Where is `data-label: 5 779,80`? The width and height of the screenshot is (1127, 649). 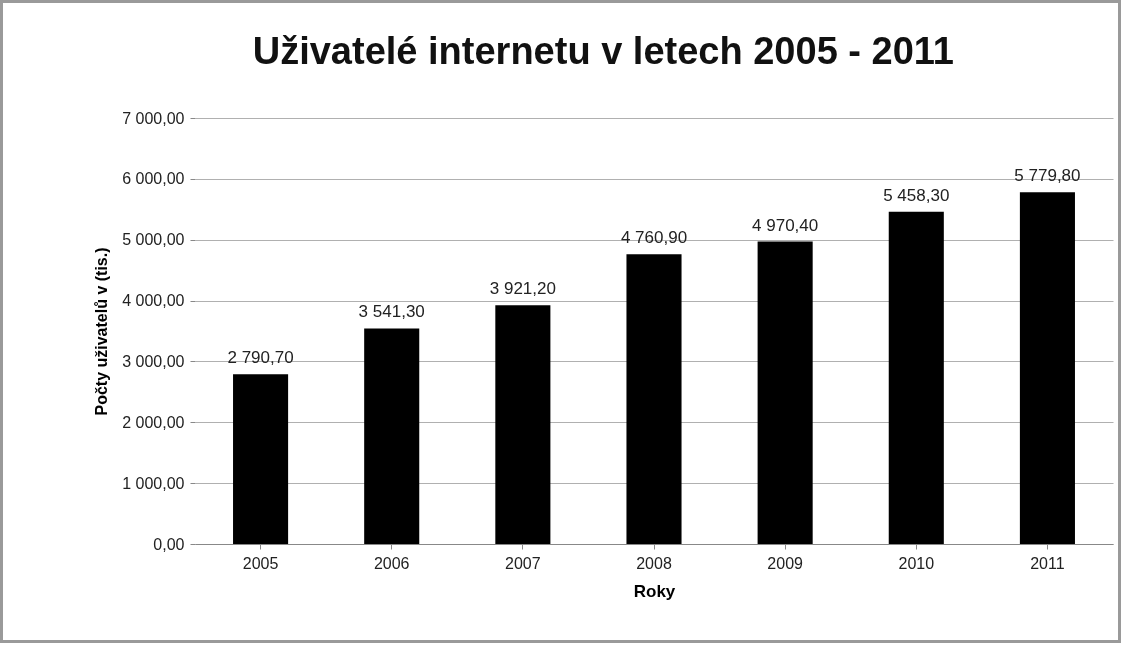 data-label: 5 779,80 is located at coordinates (1047, 176).